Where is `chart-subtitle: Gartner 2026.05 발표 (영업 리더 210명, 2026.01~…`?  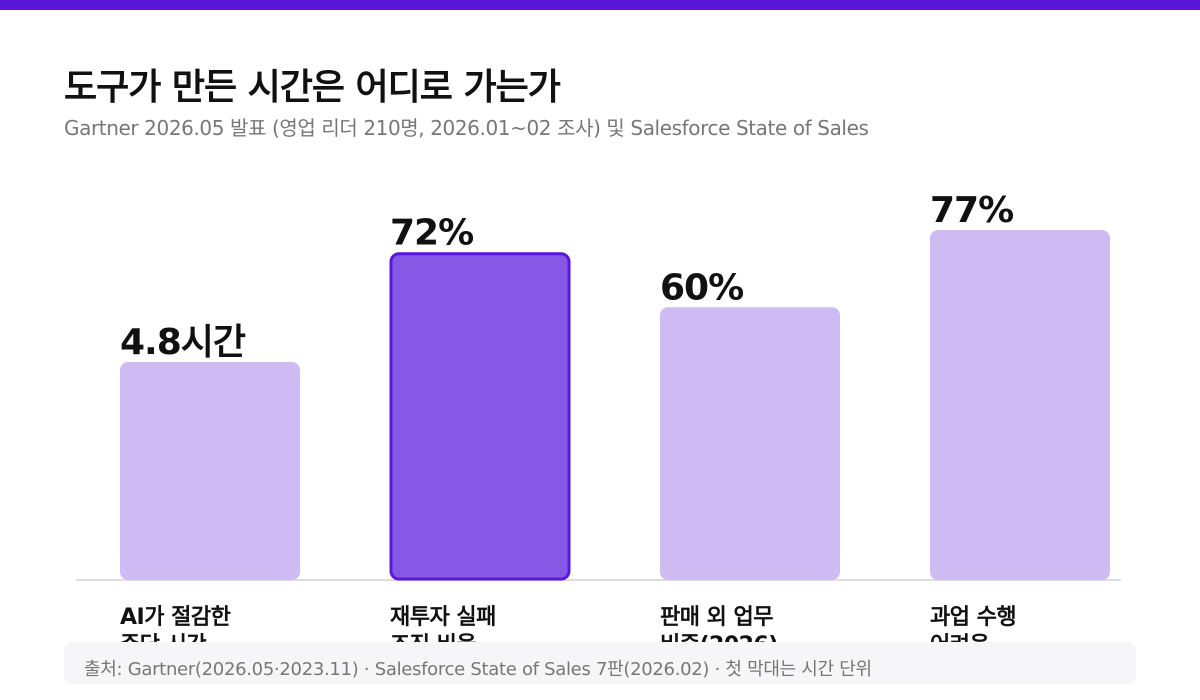 chart-subtitle: Gartner 2026.05 발표 (영업 리더 210명, 2026.01~… is located at coordinates (466, 128).